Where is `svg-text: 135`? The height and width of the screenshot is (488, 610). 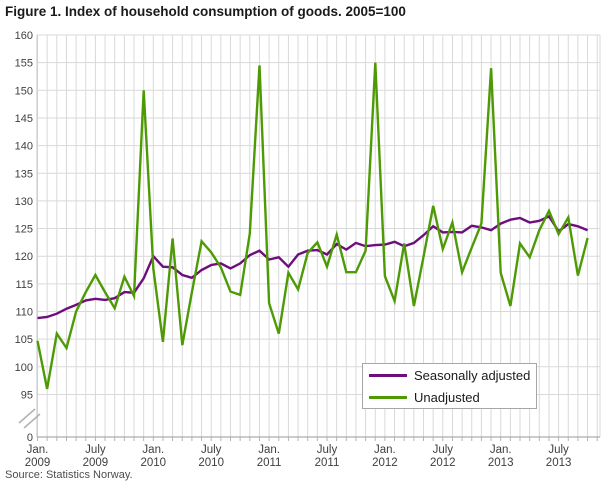 svg-text: 135 is located at coordinates (24, 174).